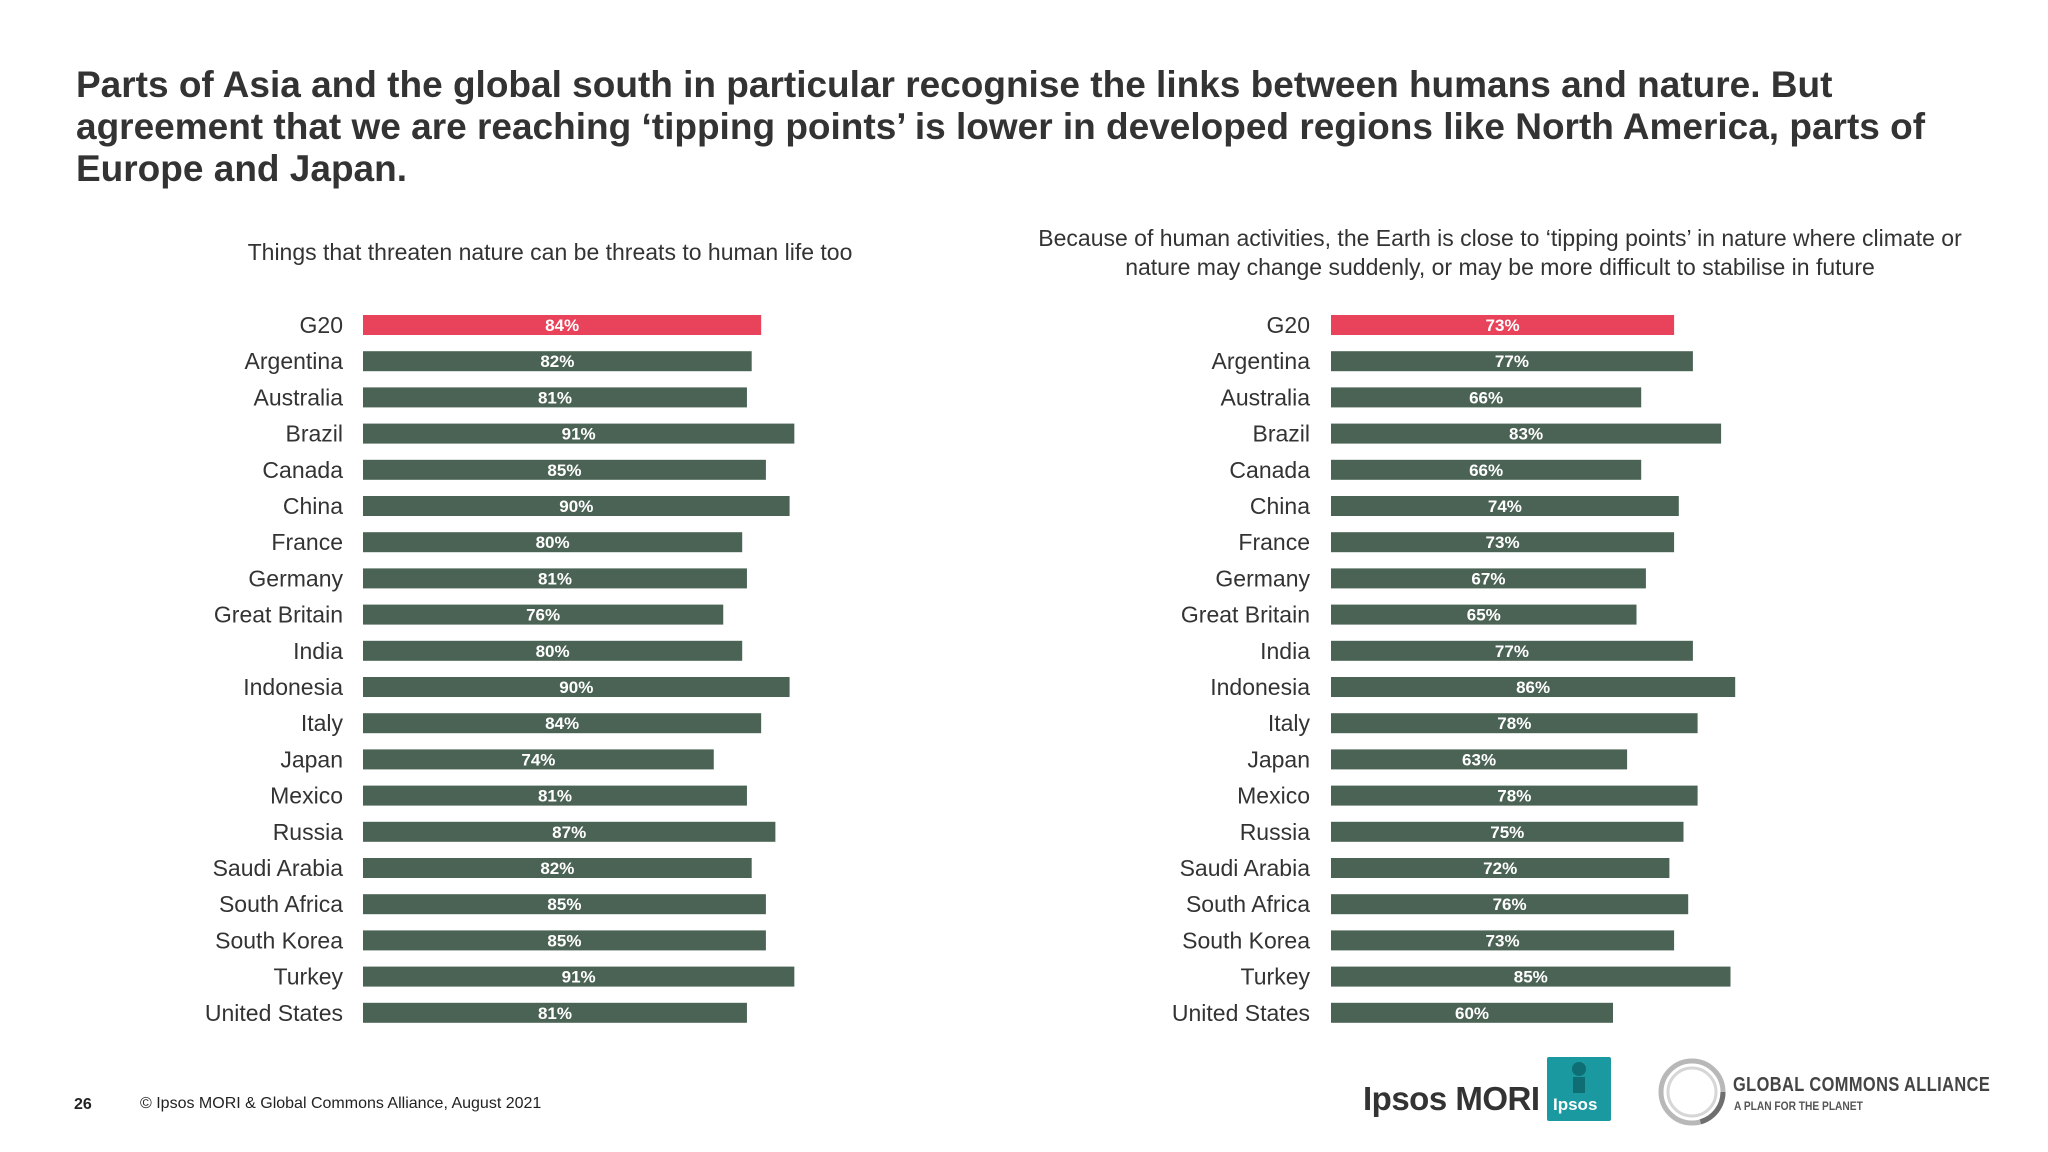 This screenshot has width=2048, height=1152. Describe the element at coordinates (309, 977) in the screenshot. I see `left-category-label: Turkey` at that location.